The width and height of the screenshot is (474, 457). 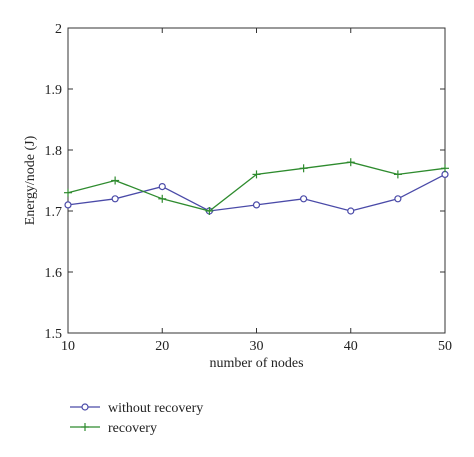 I want to click on x-tick-label: 30, so click(x=257, y=346).